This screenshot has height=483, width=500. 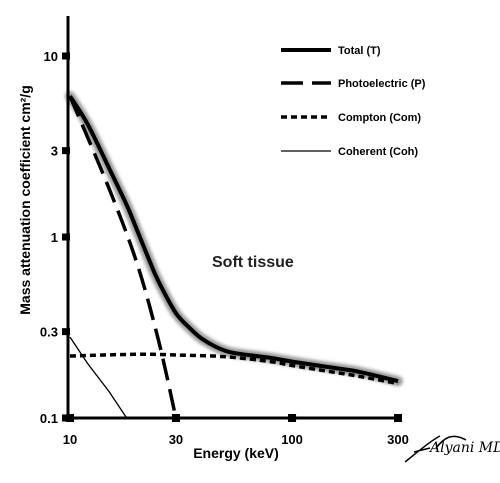 What do you see at coordinates (123, 257) in the screenshot?
I see `series-line-photoelectric-p` at bounding box center [123, 257].